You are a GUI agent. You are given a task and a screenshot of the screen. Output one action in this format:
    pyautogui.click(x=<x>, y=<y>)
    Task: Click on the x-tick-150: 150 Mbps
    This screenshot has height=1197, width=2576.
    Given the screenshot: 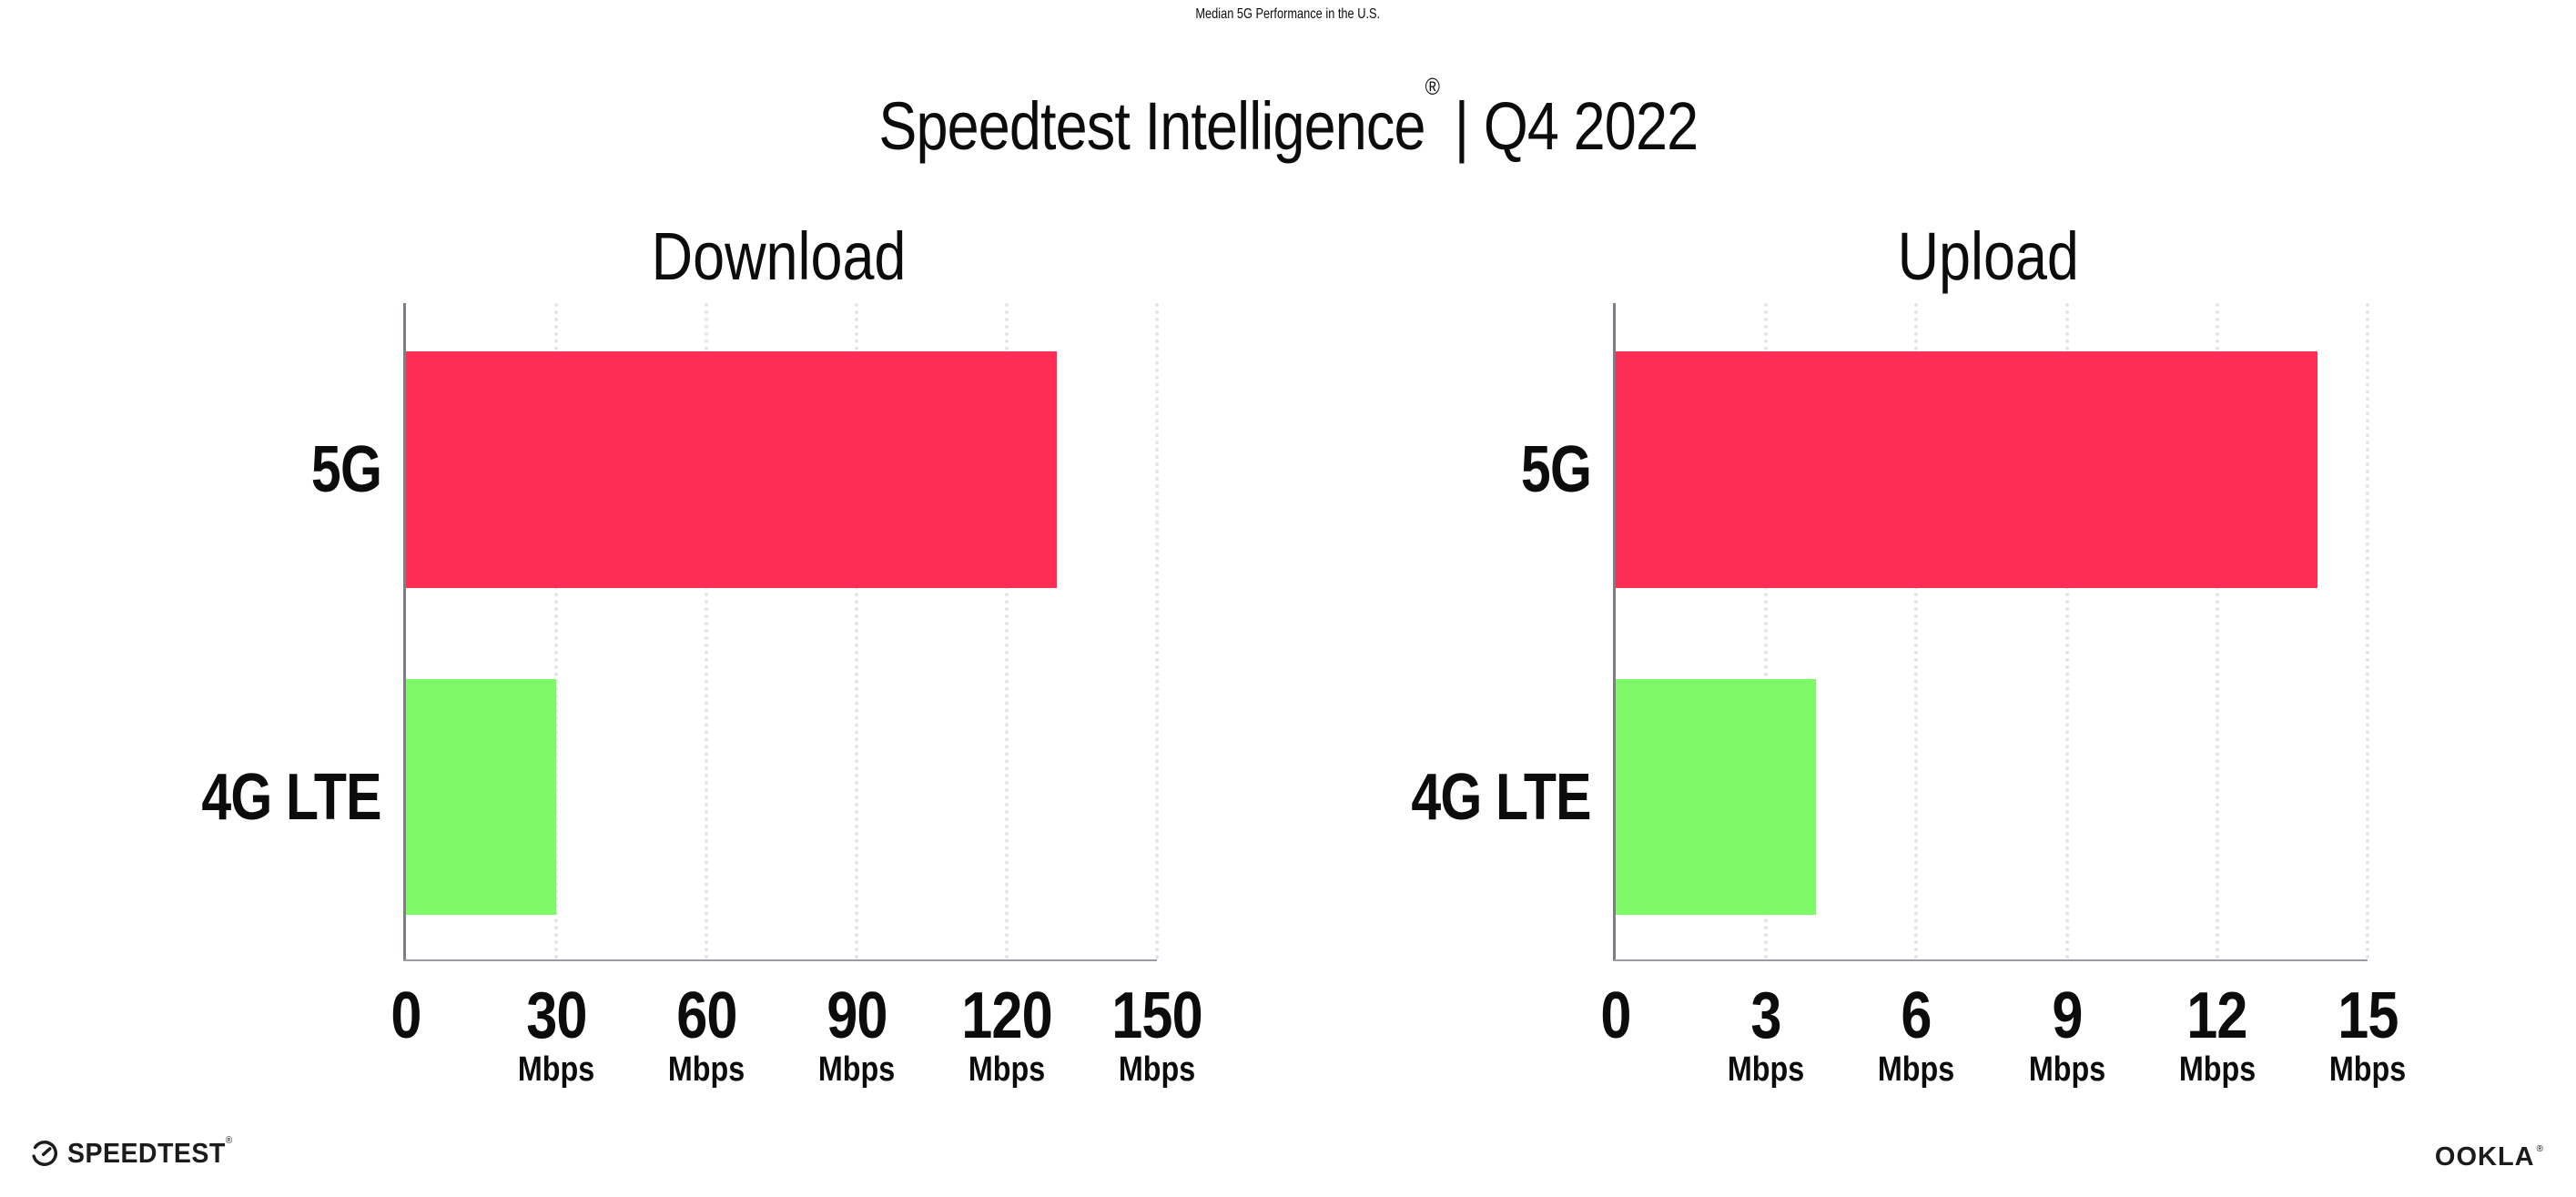 What is the action you would take?
    pyautogui.click(x=1156, y=1035)
    